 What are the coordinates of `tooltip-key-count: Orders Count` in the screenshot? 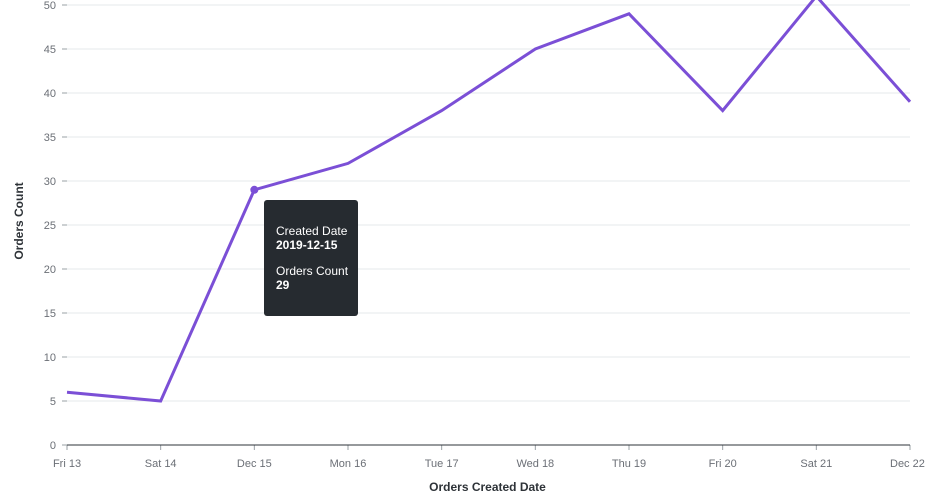 It's located at (312, 271).